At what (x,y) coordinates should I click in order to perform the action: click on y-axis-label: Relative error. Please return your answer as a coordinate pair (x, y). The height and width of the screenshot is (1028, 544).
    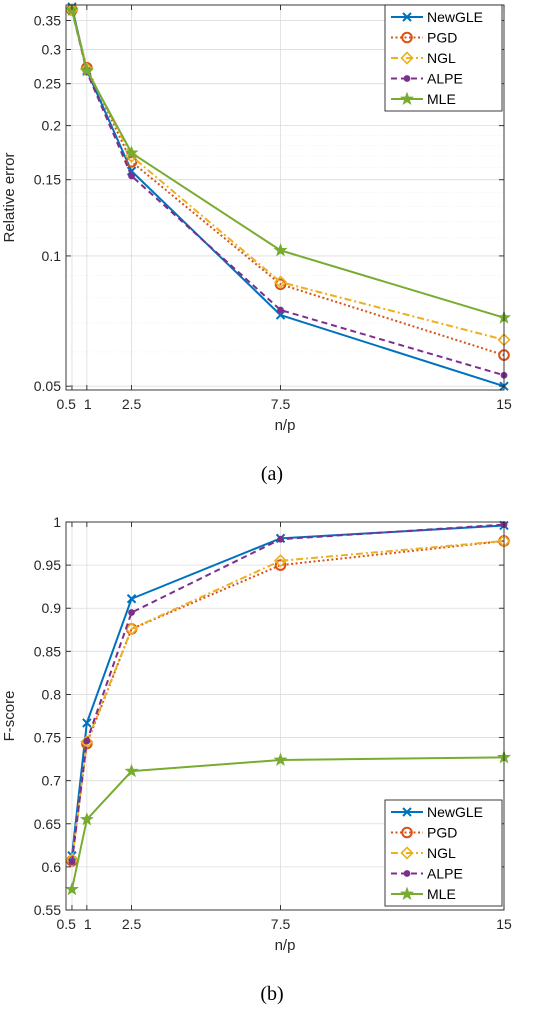
    Looking at the image, I should click on (9, 197).